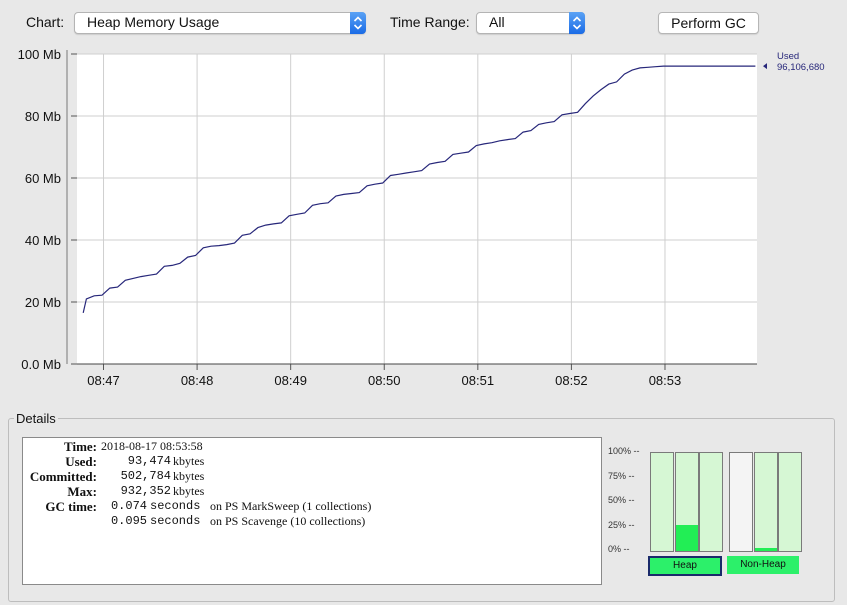 This screenshot has height=605, width=847. What do you see at coordinates (197, 380) in the screenshot?
I see `x-tick-label: 08:48` at bounding box center [197, 380].